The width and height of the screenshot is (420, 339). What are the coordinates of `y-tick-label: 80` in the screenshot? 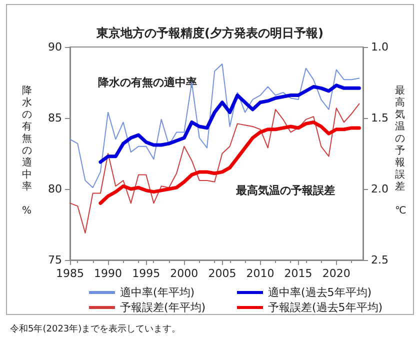 It's located at (55, 189).